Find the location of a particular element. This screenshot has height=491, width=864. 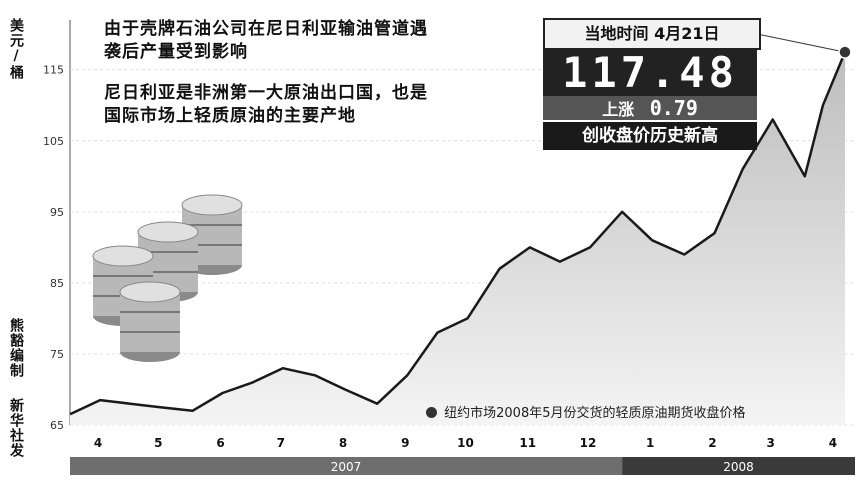

price-endpoint is located at coordinates (845, 52).